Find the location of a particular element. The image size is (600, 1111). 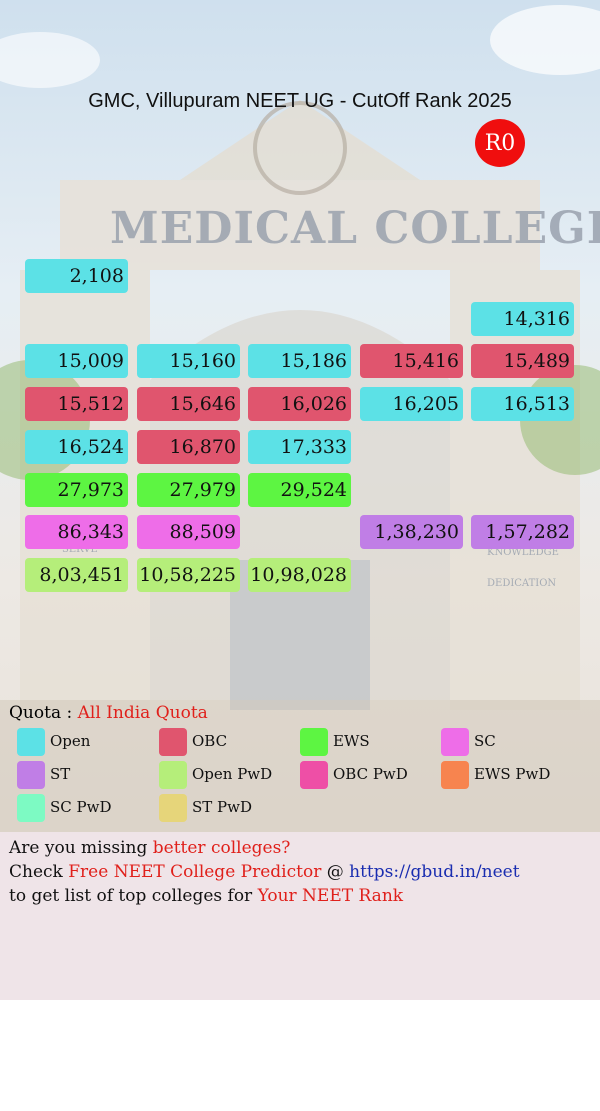

cutoff-cell: 14,316 is located at coordinates (522, 318).